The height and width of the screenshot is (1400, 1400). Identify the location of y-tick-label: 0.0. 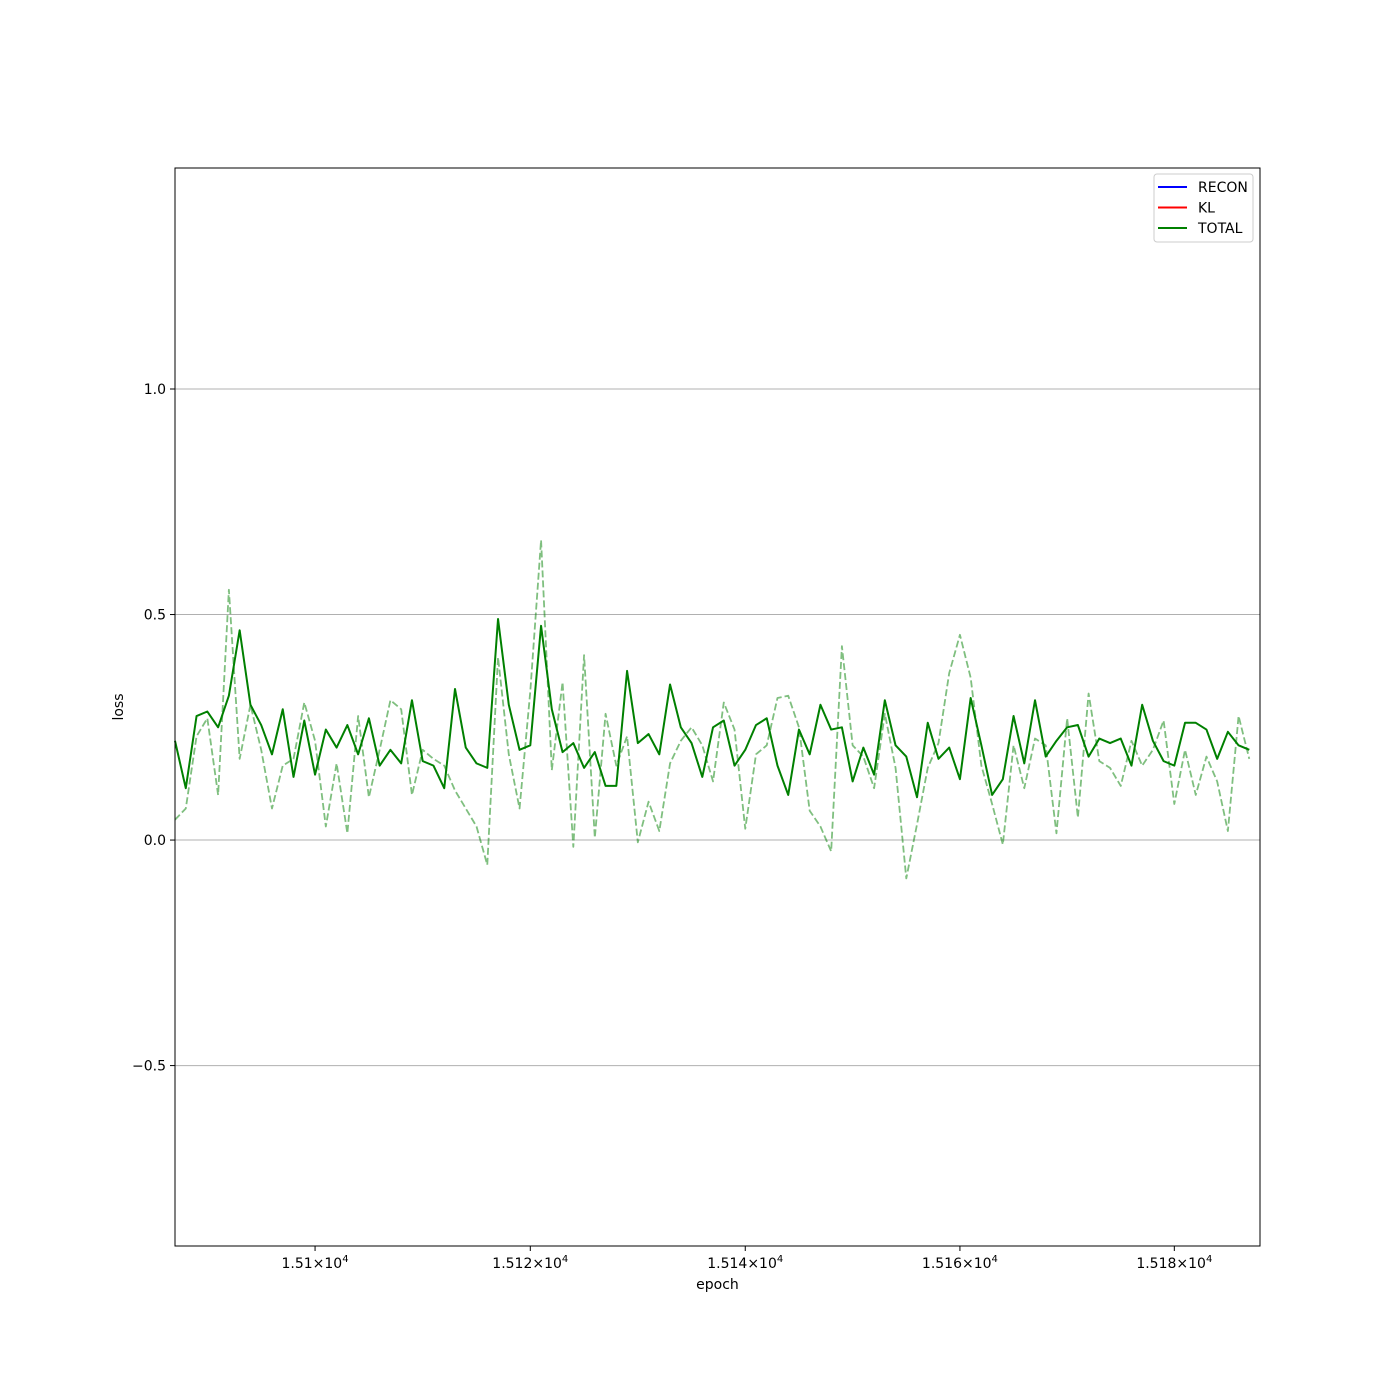
(155, 841).